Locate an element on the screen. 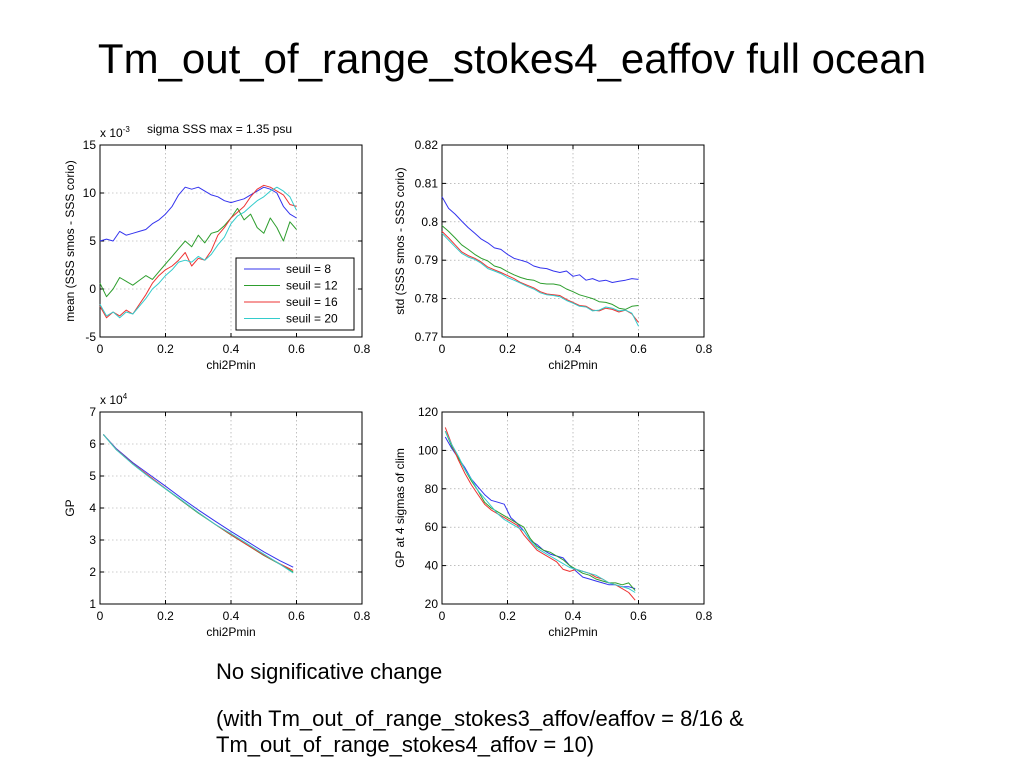 The image size is (1024, 768). legend-label-seuil-12: seuil = 12 is located at coordinates (312, 286).